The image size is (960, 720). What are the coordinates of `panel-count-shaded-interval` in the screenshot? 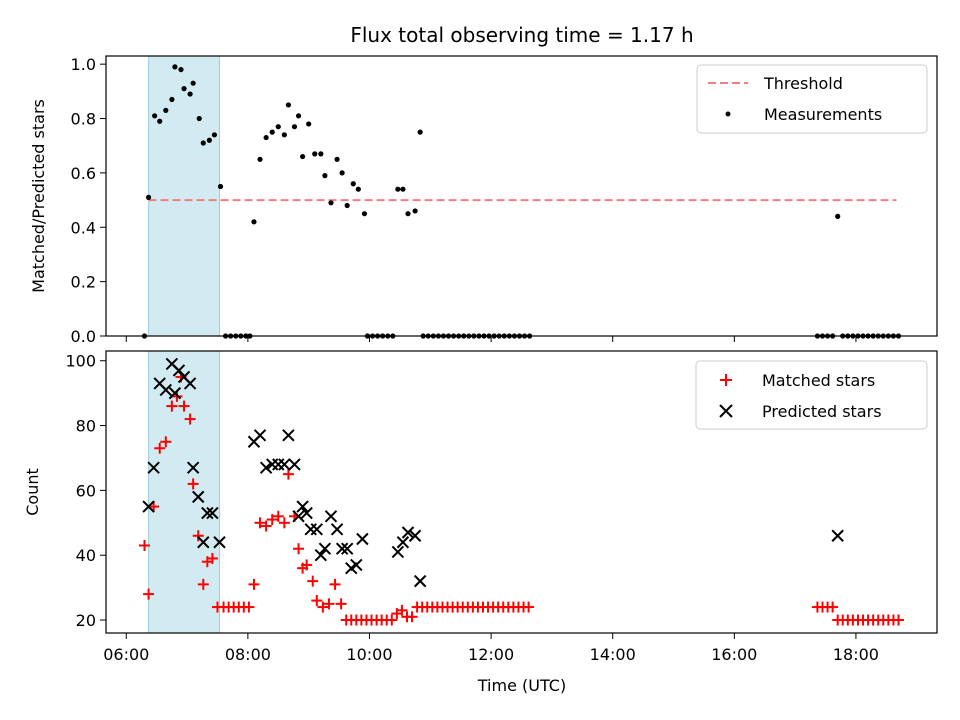 It's located at (184, 492).